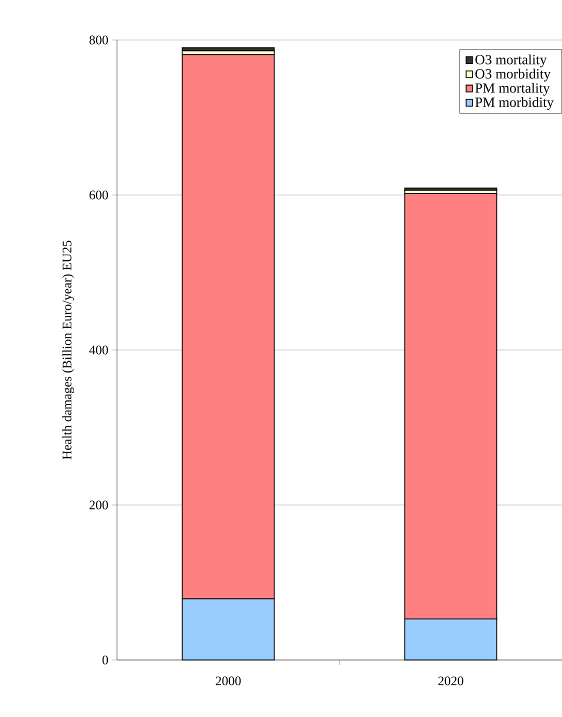 This screenshot has width=562, height=717. I want to click on legend-label: O3 mortality, so click(511, 61).